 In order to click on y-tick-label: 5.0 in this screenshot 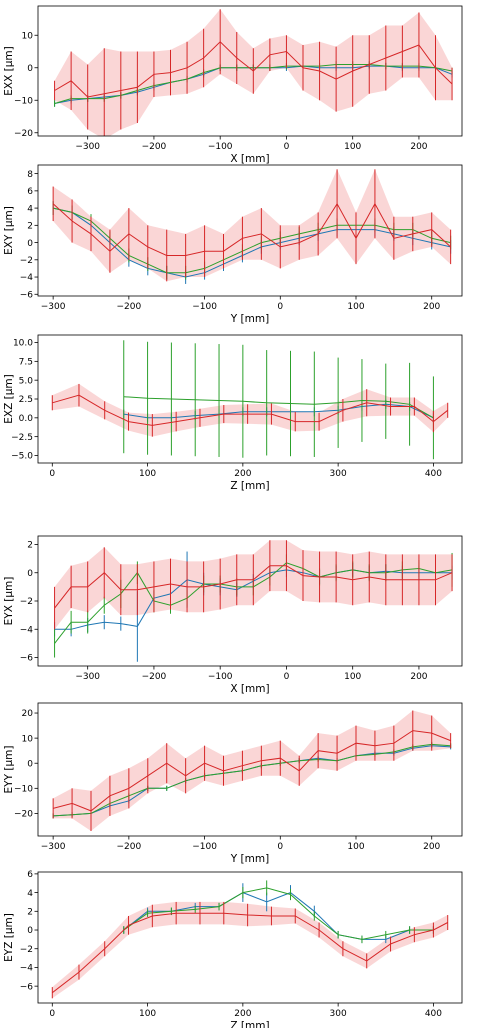, I will do `click(26, 381)`.